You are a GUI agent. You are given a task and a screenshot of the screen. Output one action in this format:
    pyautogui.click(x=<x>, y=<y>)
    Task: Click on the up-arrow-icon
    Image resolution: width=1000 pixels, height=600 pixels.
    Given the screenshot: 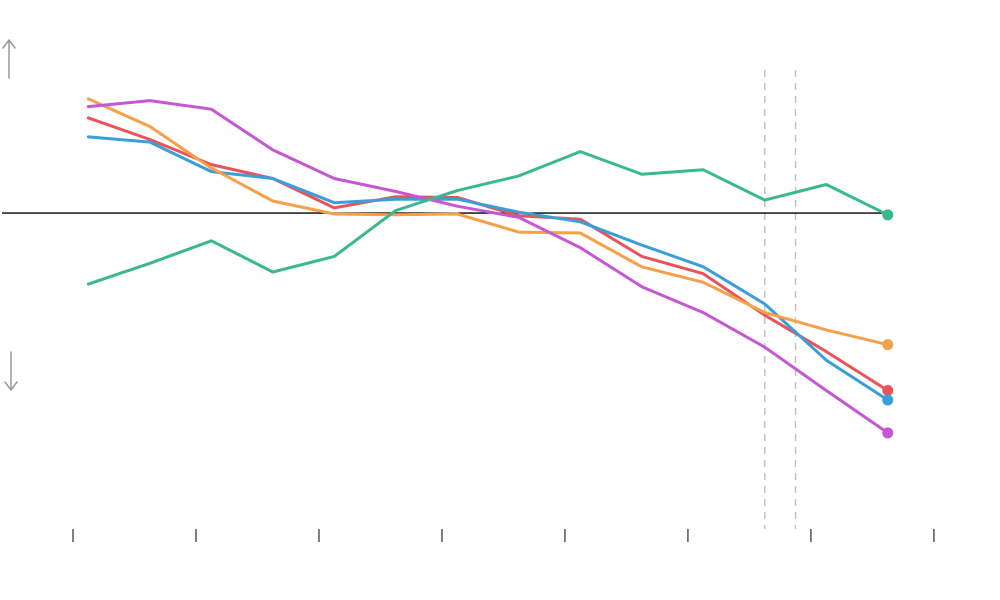 What is the action you would take?
    pyautogui.click(x=9, y=59)
    